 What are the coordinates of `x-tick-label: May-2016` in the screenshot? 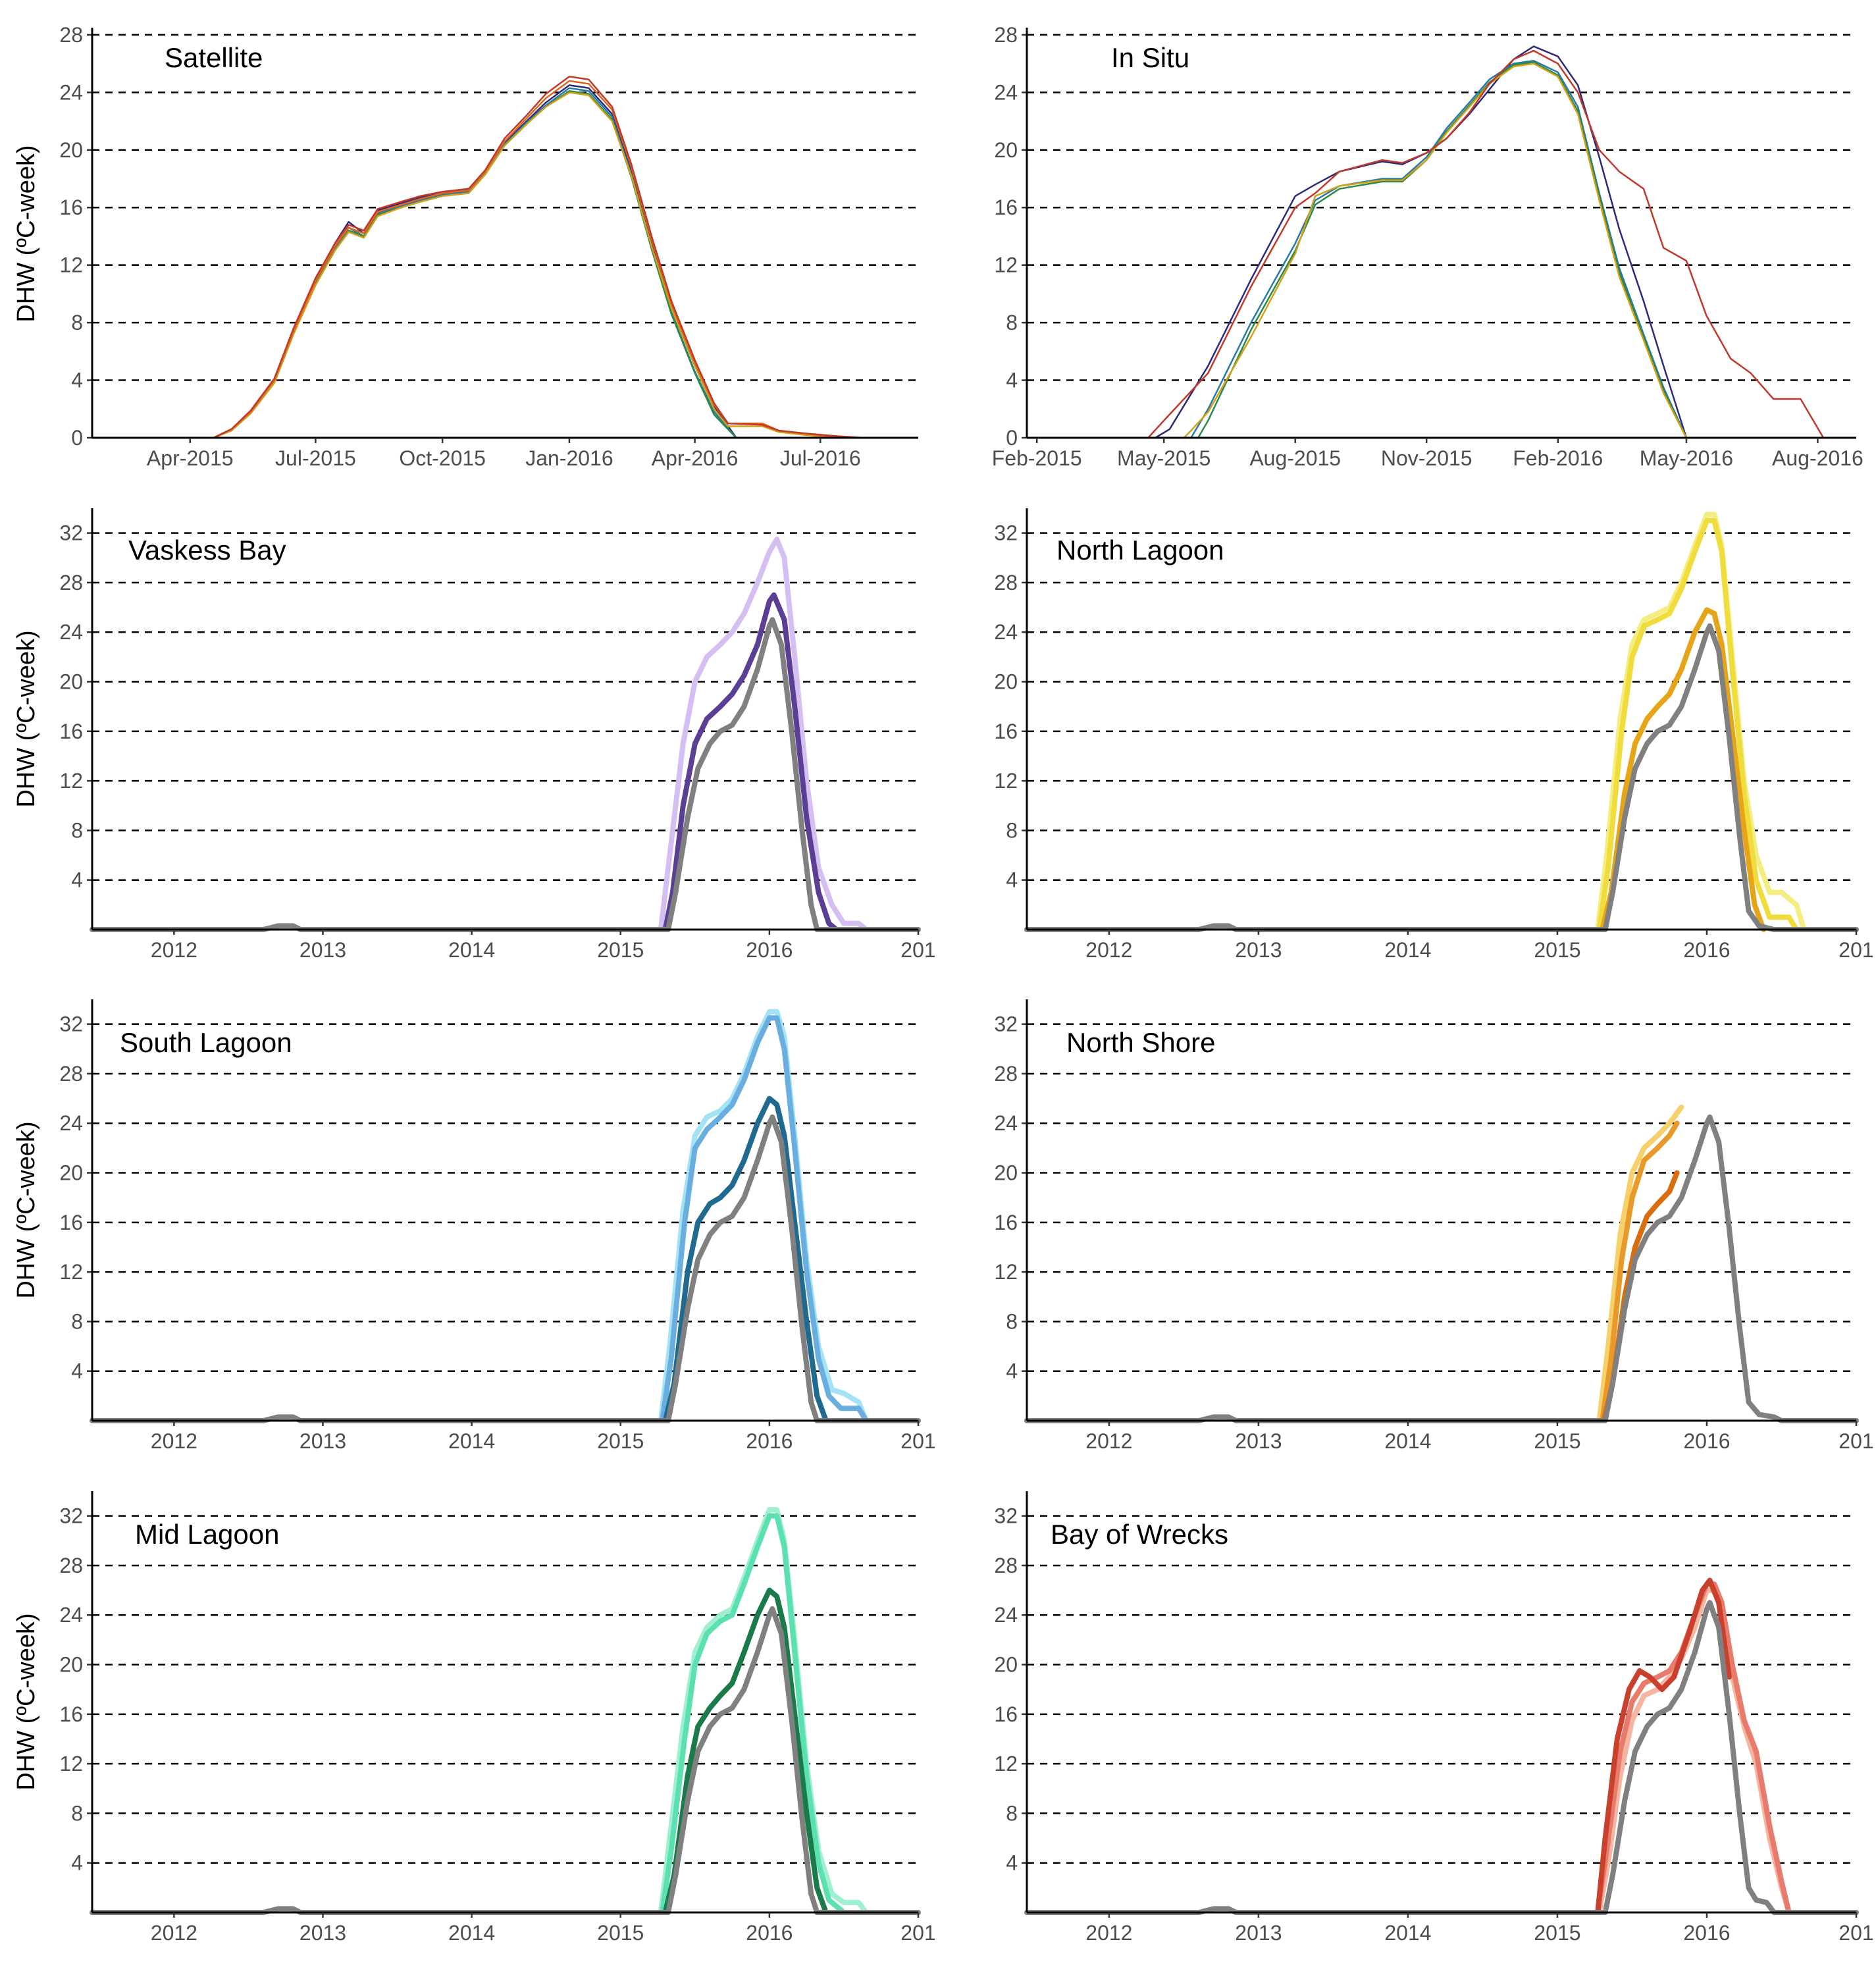 It's located at (1686, 458).